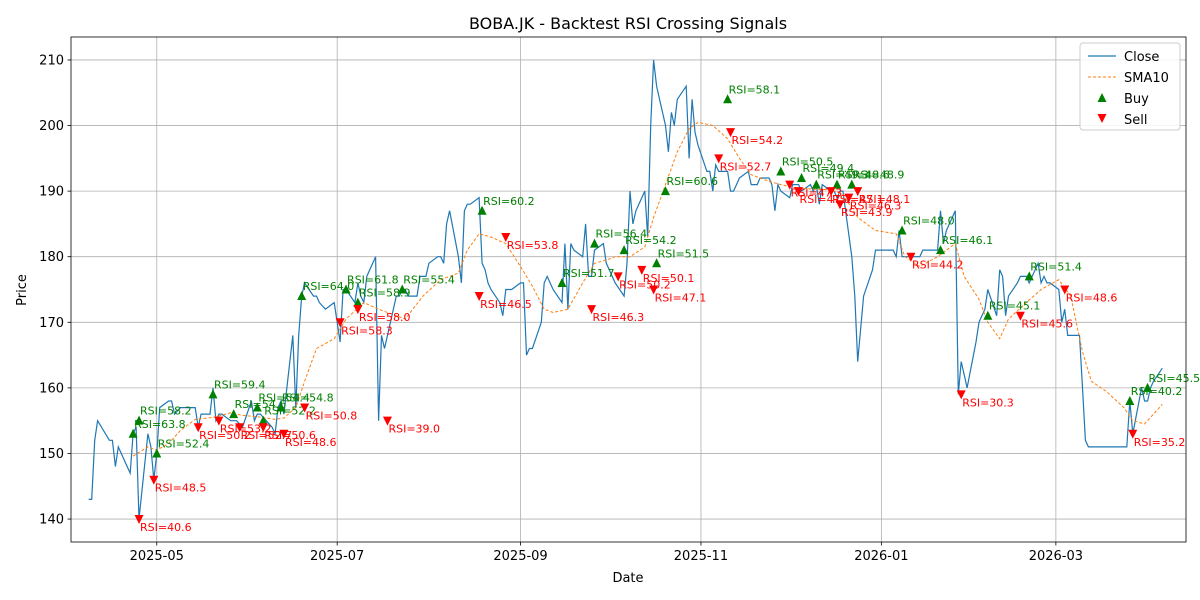 This screenshot has height=600, width=1200. Describe the element at coordinates (988, 402) in the screenshot. I see `sell-annotation: RSI=30.3` at that location.